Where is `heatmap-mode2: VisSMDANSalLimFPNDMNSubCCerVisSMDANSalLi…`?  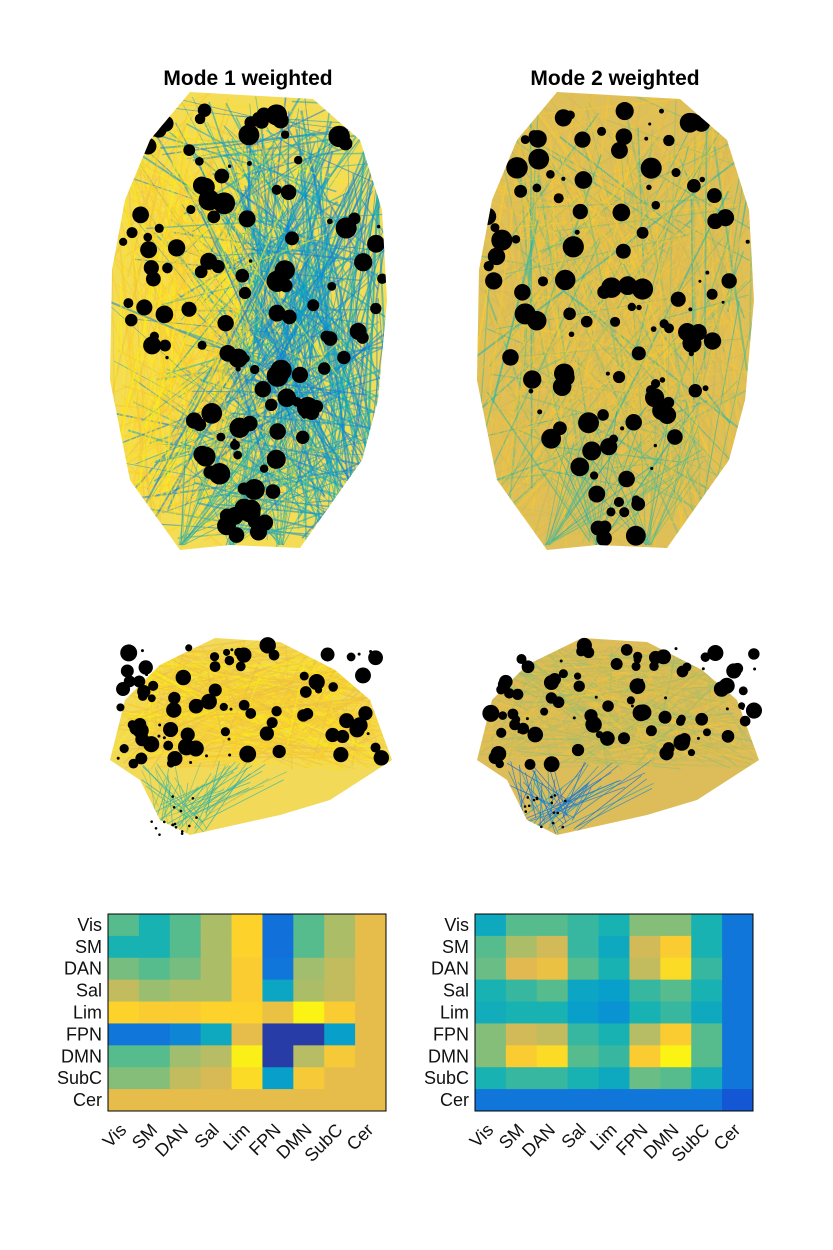
heatmap-mode2: VisSMDANSalLimFPNDMNSubCCerVisSMDANSalLi… is located at coordinates (589, 1039).